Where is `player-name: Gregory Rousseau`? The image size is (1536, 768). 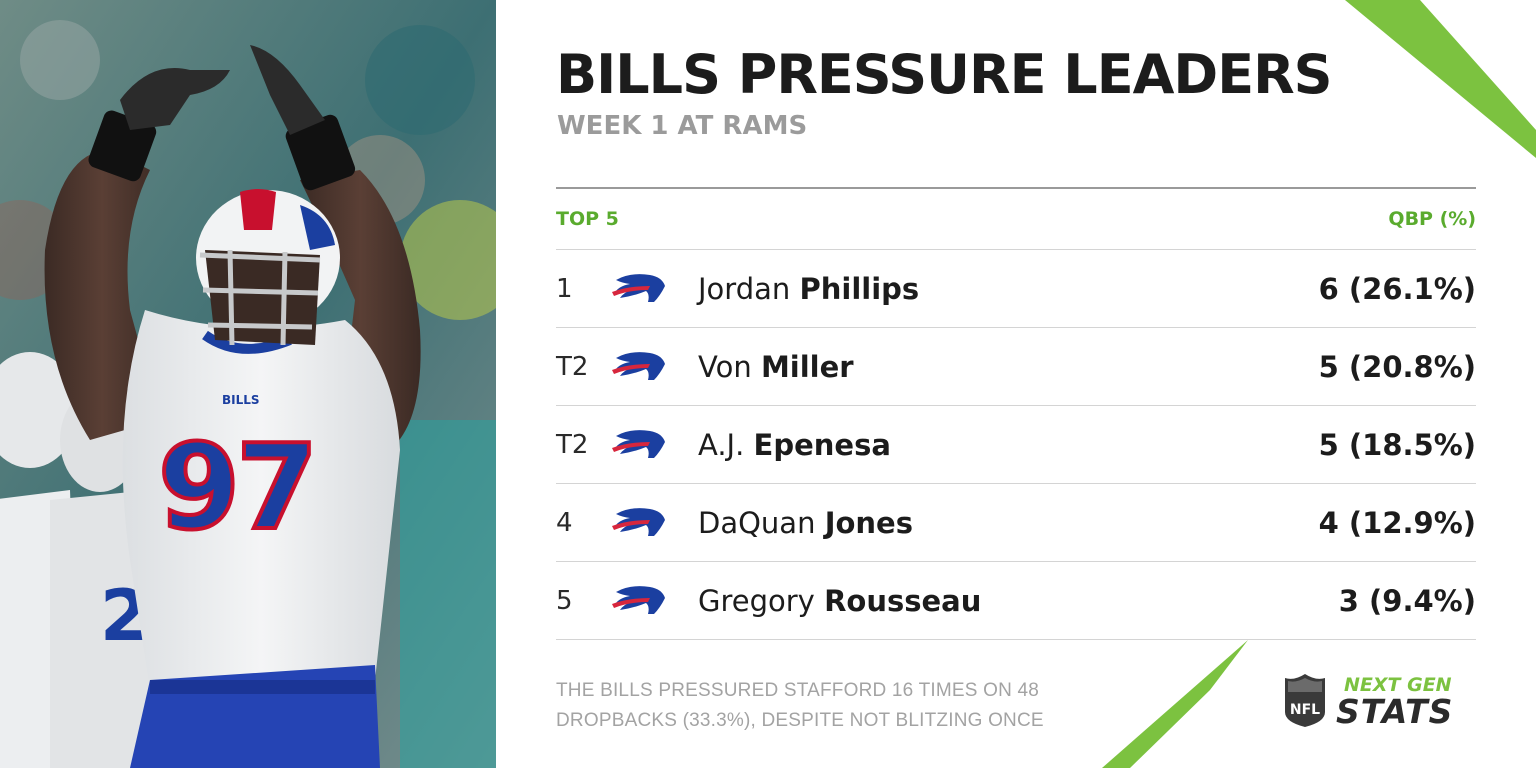 player-name: Gregory Rousseau is located at coordinates (839, 601).